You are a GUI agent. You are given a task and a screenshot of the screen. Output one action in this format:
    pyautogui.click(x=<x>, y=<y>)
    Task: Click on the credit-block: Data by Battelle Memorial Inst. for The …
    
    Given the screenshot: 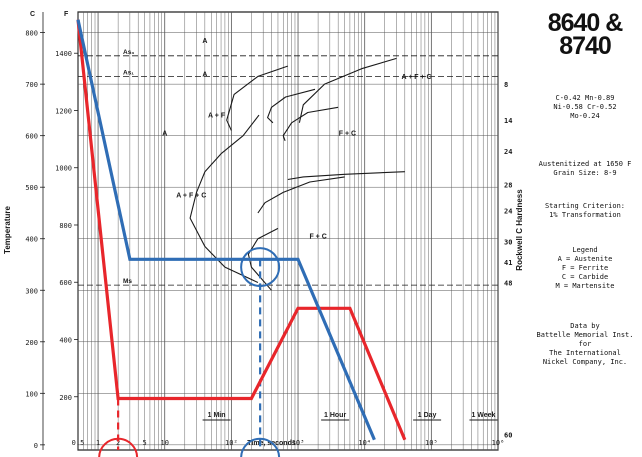 What is the action you would take?
    pyautogui.click(x=585, y=344)
    